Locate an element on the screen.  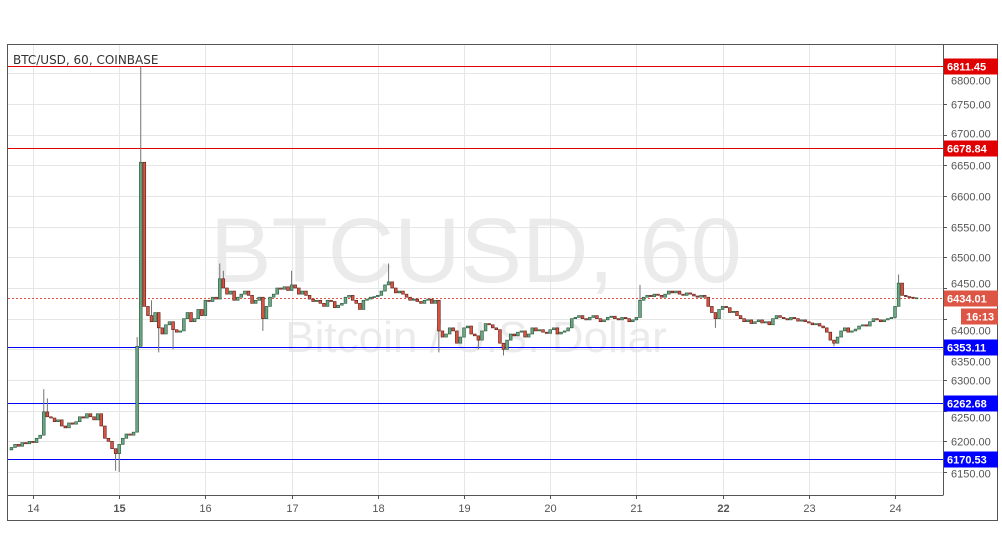
time-tick-label: 15 is located at coordinates (119, 509).